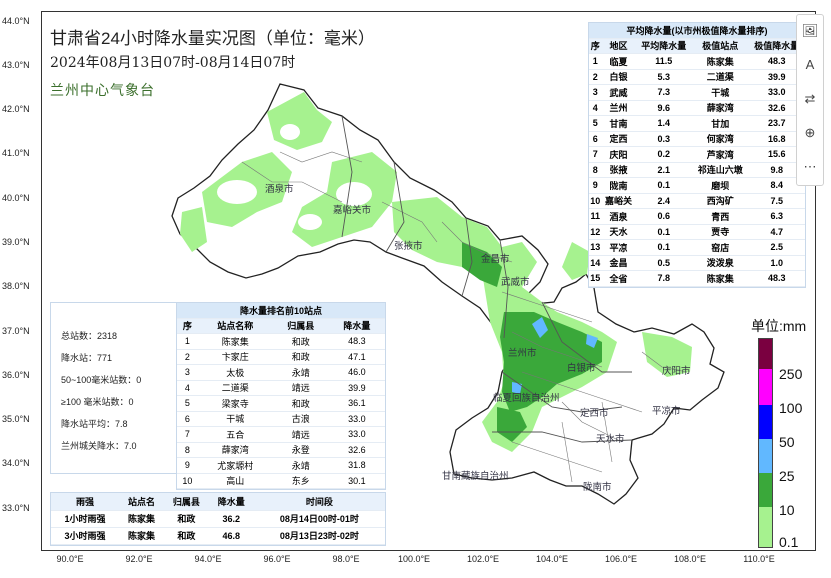 The image size is (831, 578). Describe the element at coordinates (810, 132) in the screenshot. I see `zoom-in-icon: ⊕` at that location.